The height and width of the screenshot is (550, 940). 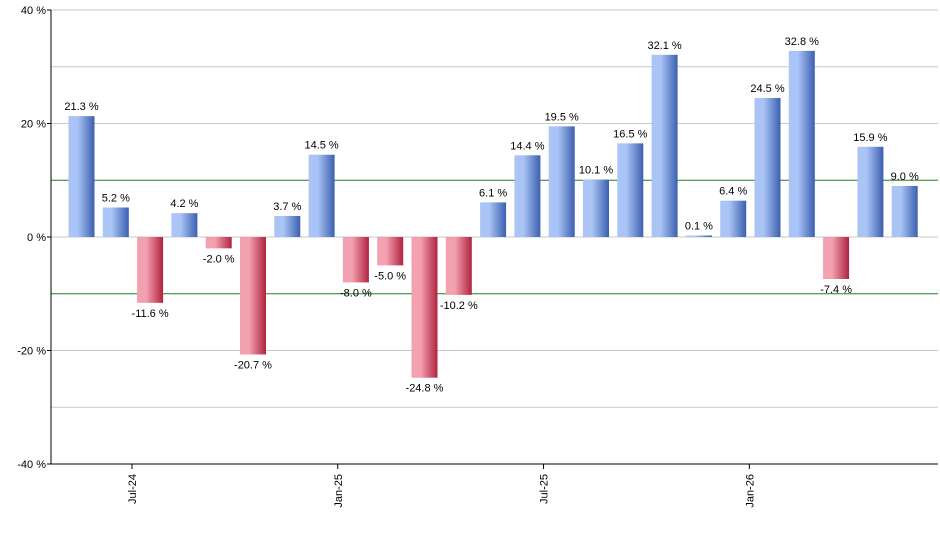 What do you see at coordinates (31, 352) in the screenshot?
I see `y-tick-label: -20 %` at bounding box center [31, 352].